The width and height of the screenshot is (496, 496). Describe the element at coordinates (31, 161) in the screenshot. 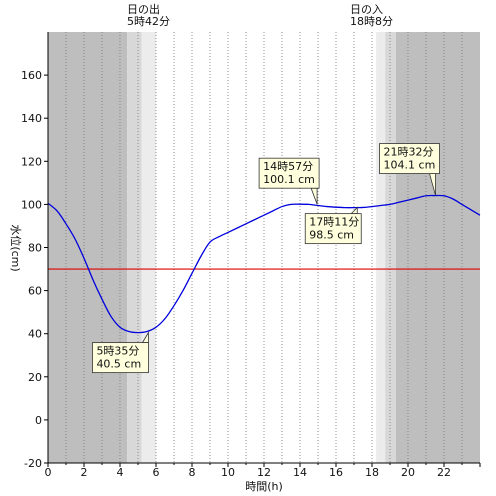

I see `y-tick-label: 120` at that location.